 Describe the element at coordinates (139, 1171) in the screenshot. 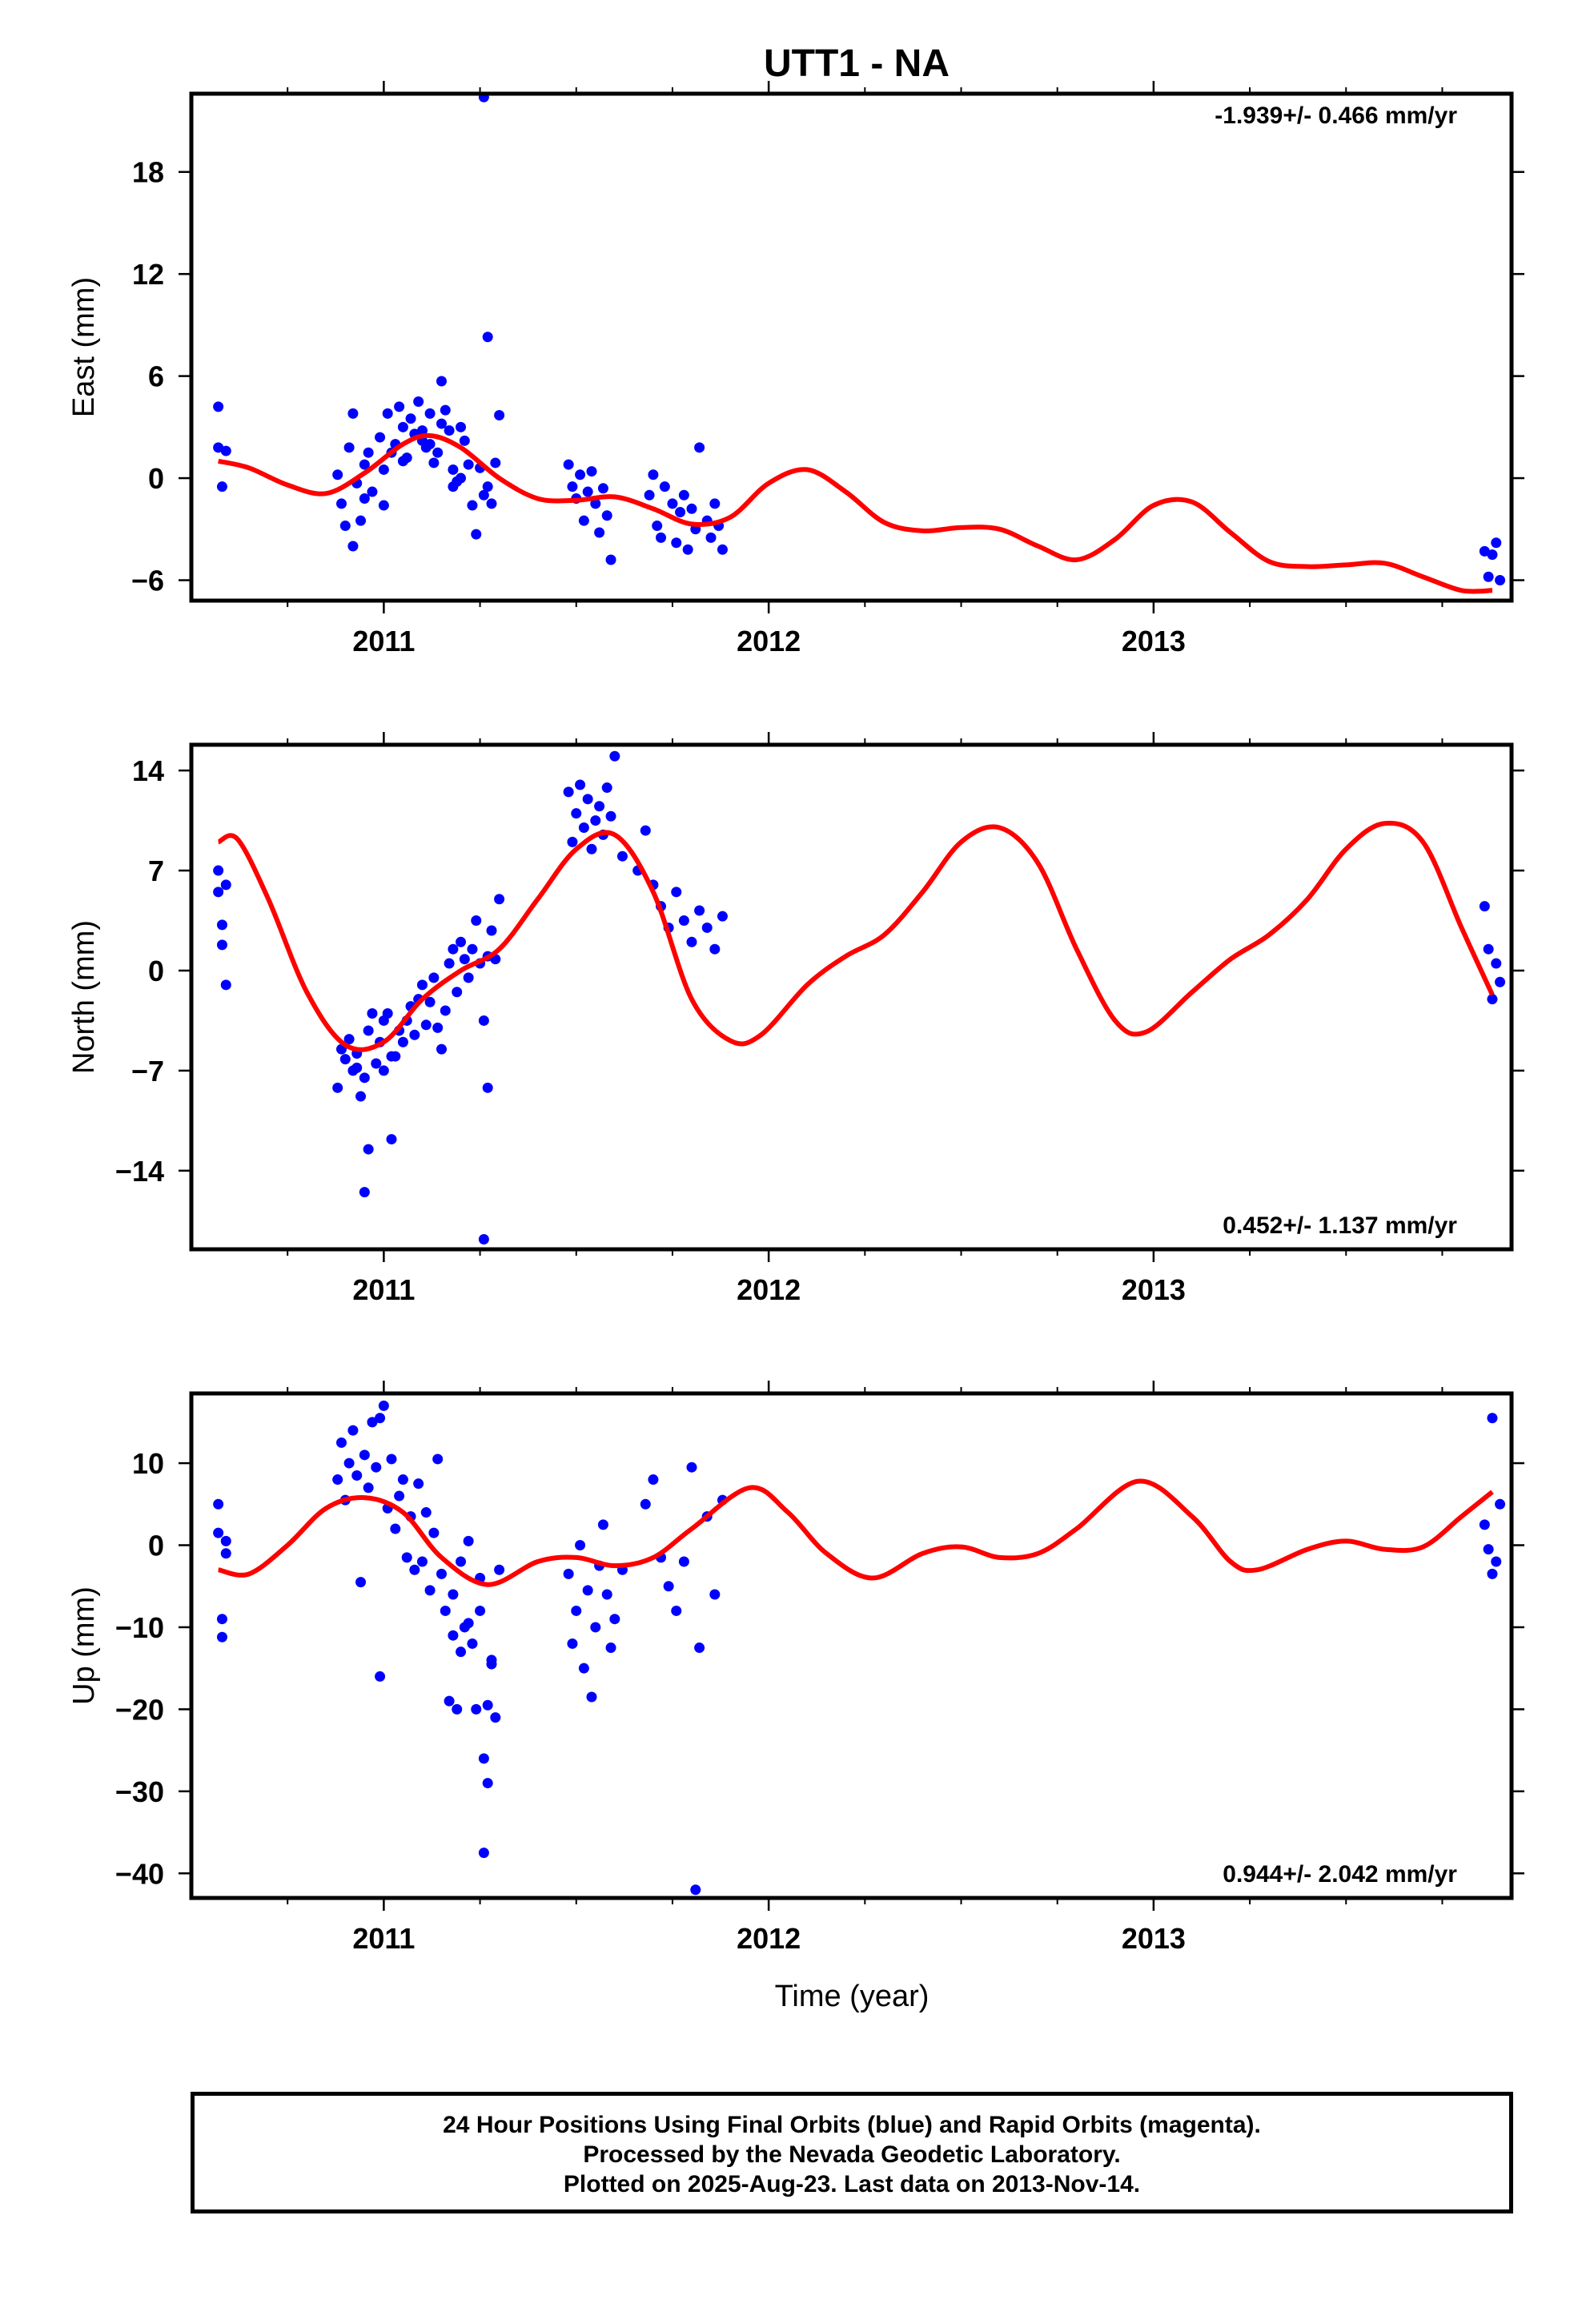

I see `north-y-tick-label: −14` at that location.